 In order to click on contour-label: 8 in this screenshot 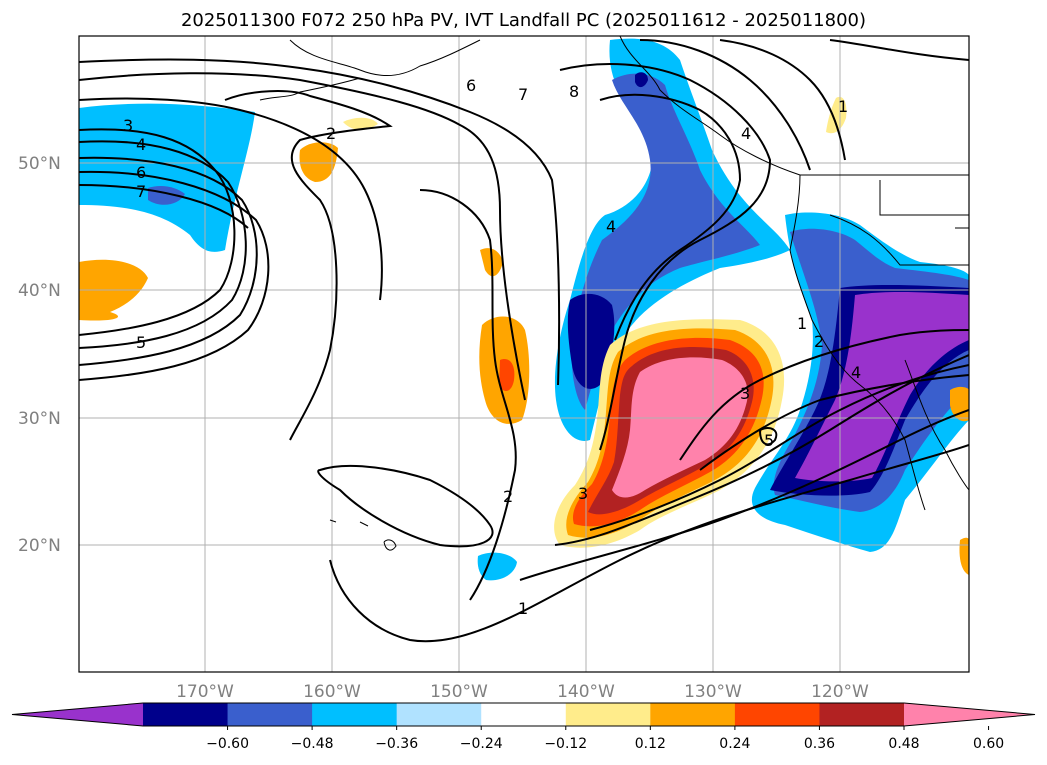, I will do `click(574, 91)`.